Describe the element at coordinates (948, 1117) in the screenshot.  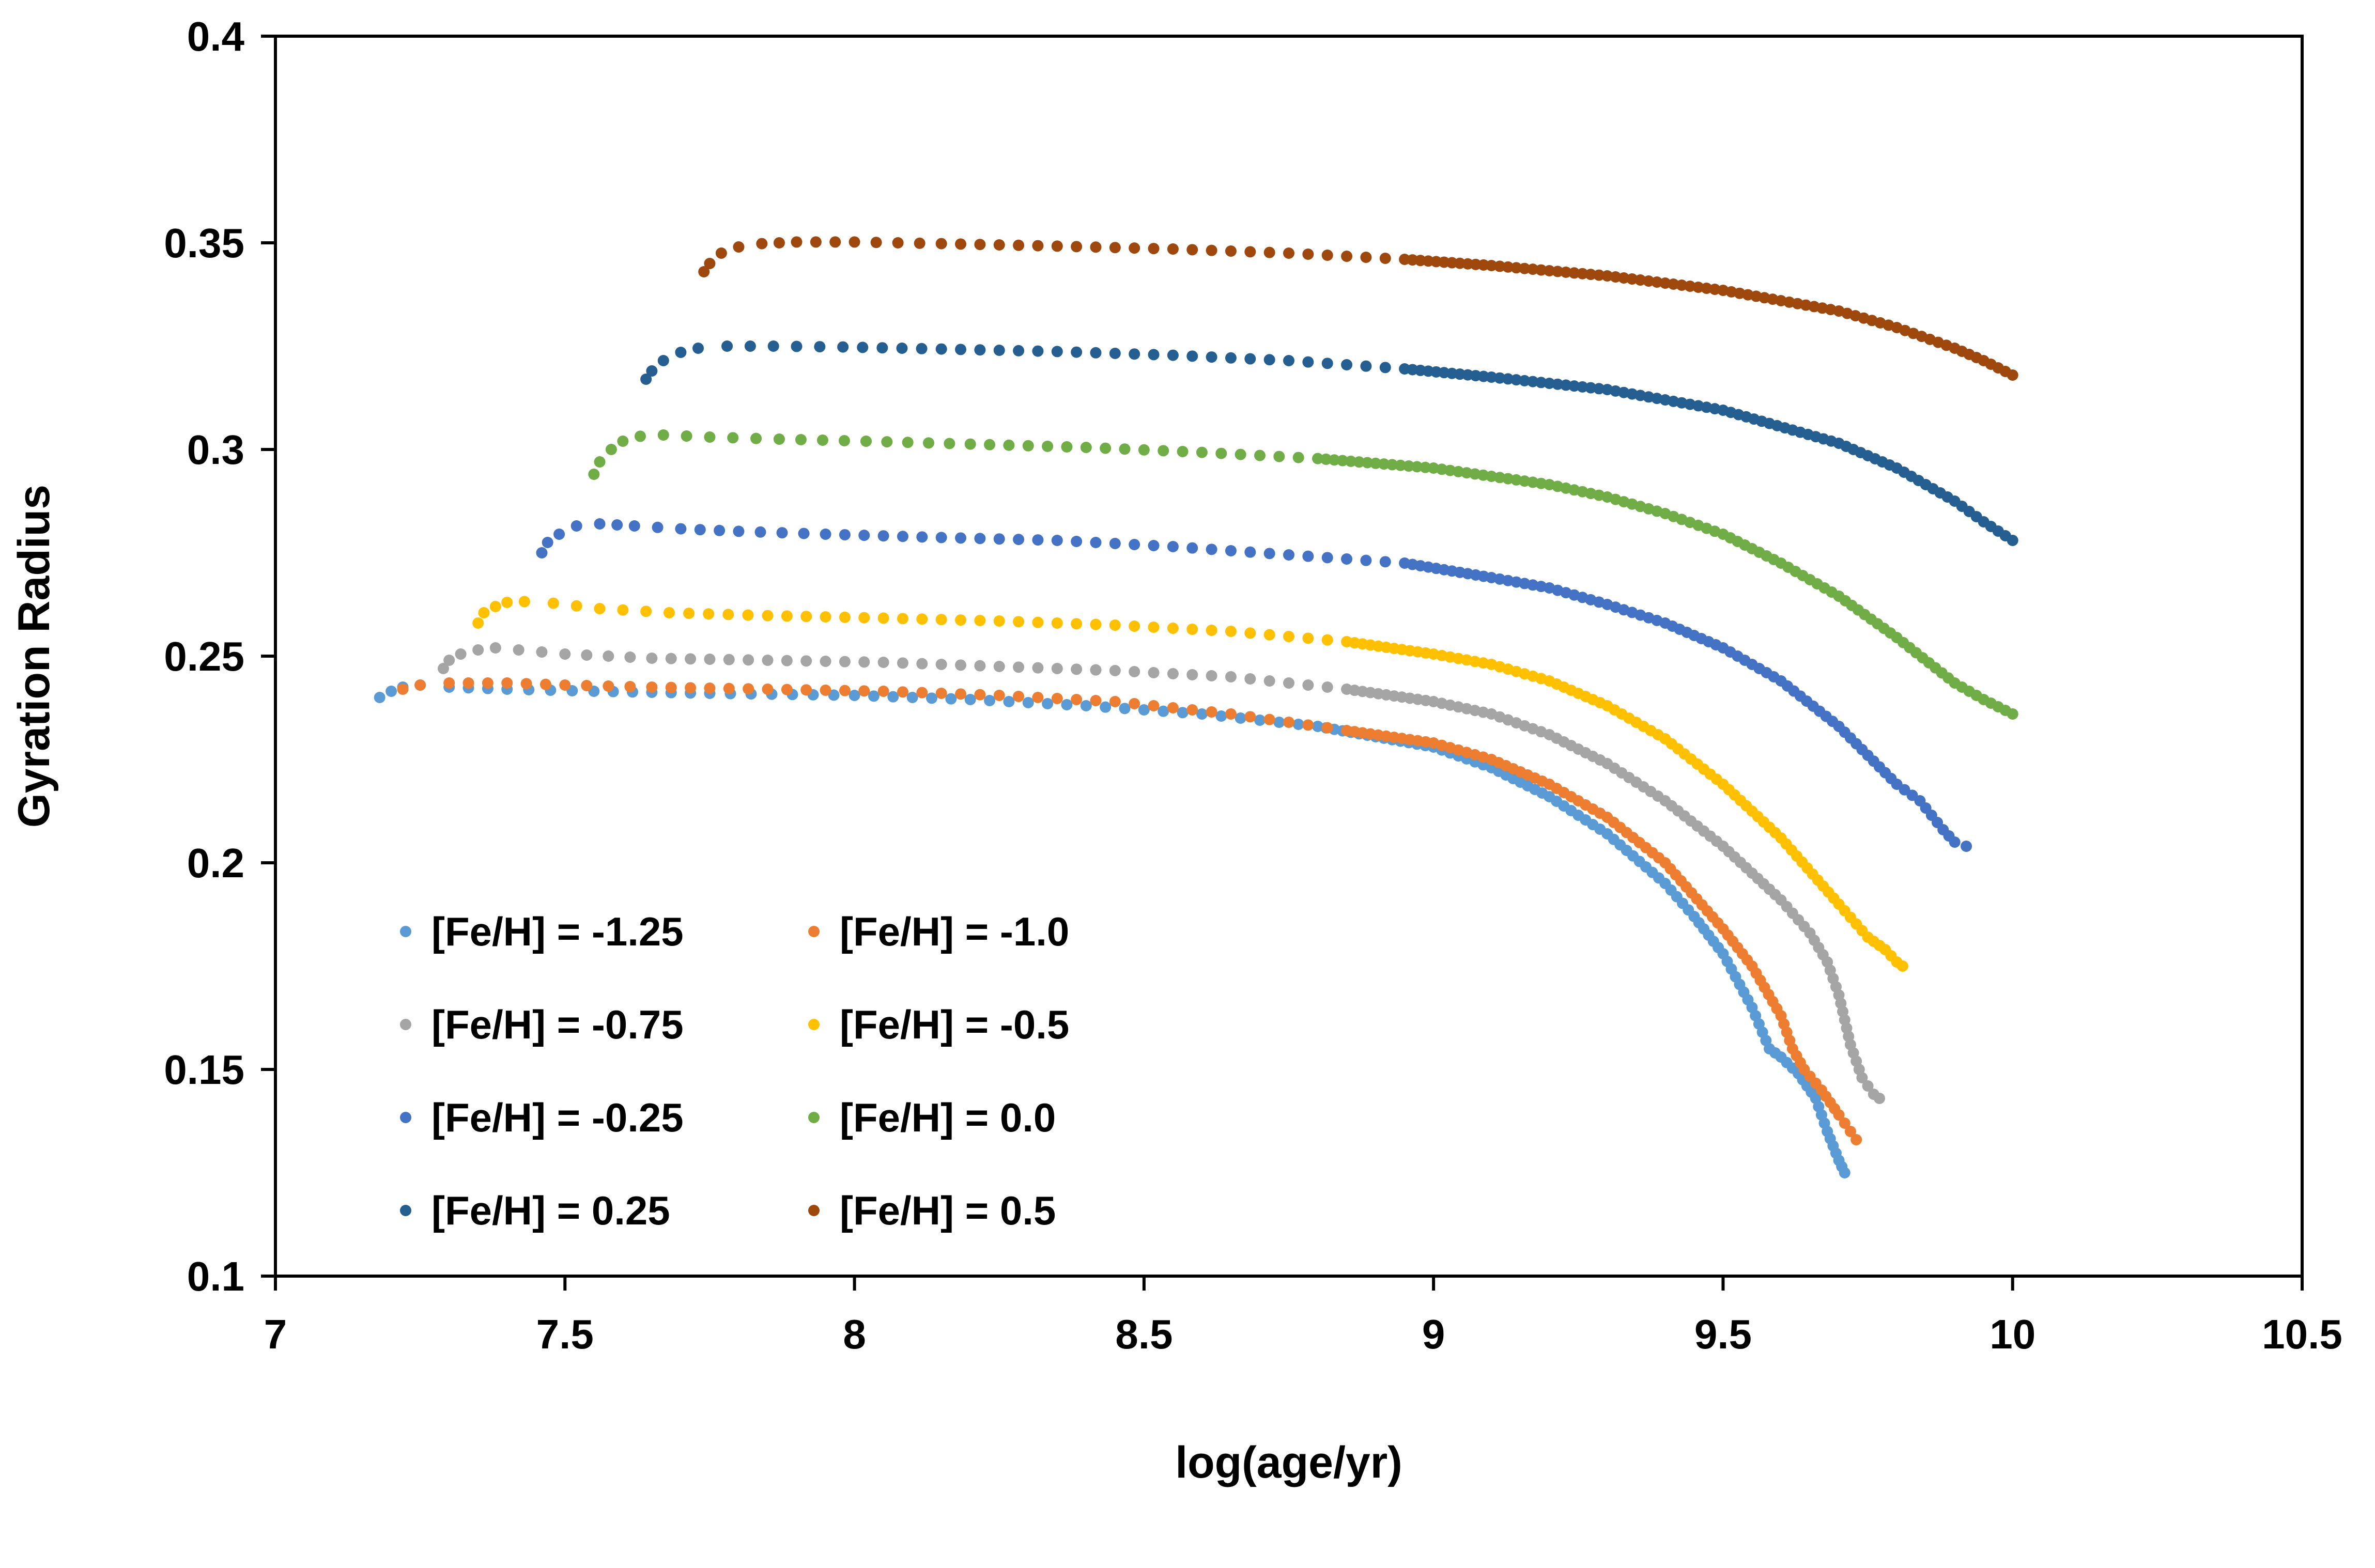
I see `legend-label: [Fe/H] = 0.0` at that location.